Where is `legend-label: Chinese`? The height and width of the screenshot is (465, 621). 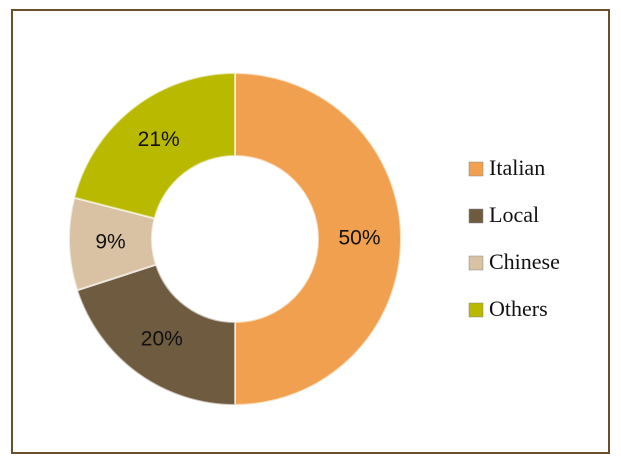 legend-label: Chinese is located at coordinates (524, 261).